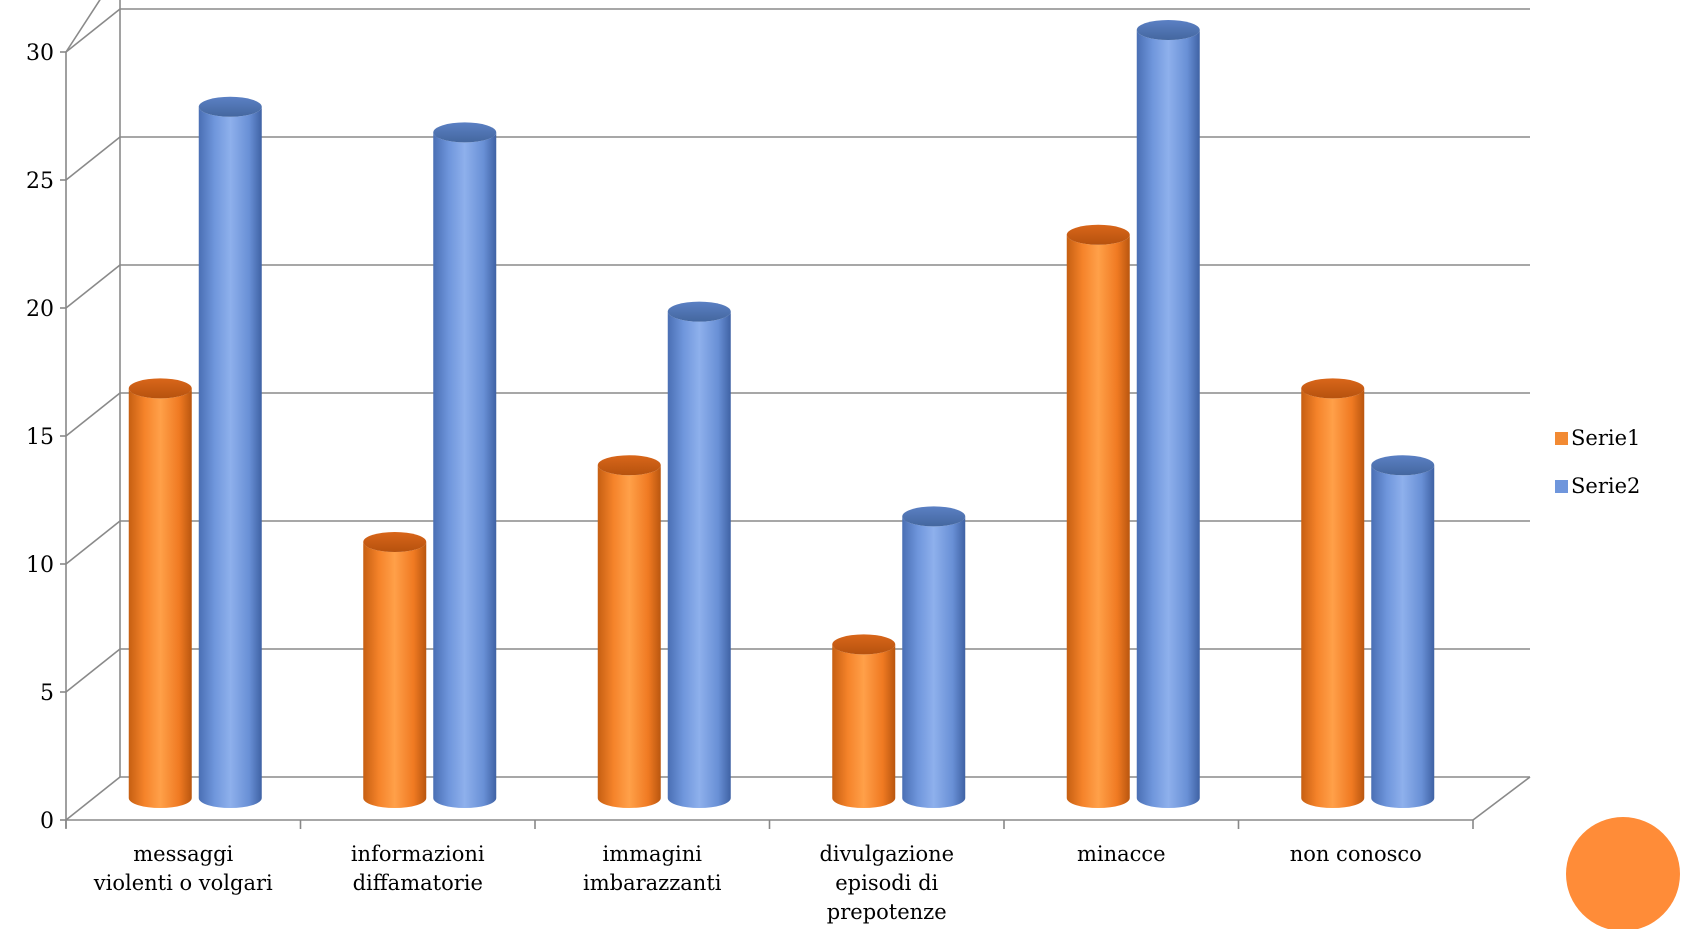 The height and width of the screenshot is (929, 1681). I want to click on x-category-label: divulgazione episodi di prepotenze, so click(886, 883).